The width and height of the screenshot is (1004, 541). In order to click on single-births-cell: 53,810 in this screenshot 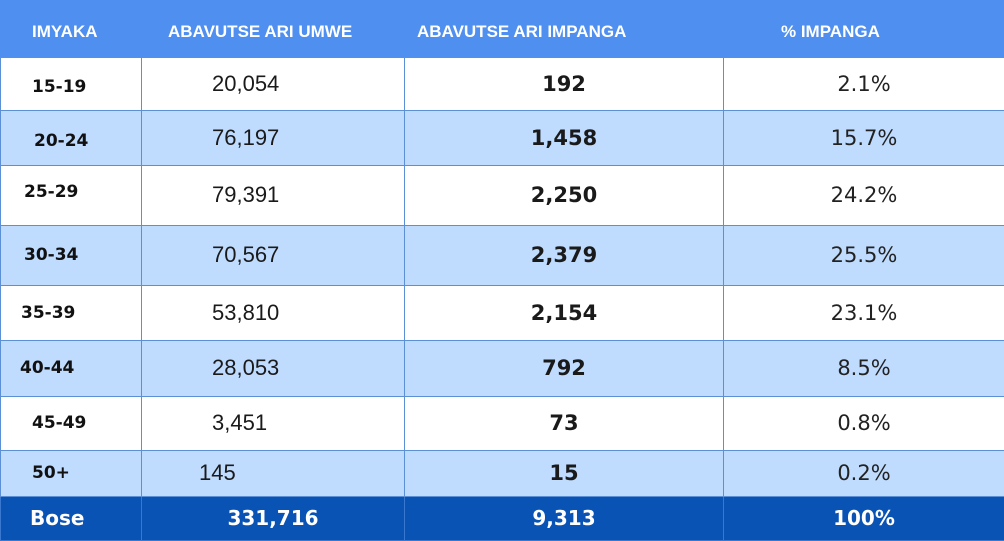, I will do `click(273, 312)`.